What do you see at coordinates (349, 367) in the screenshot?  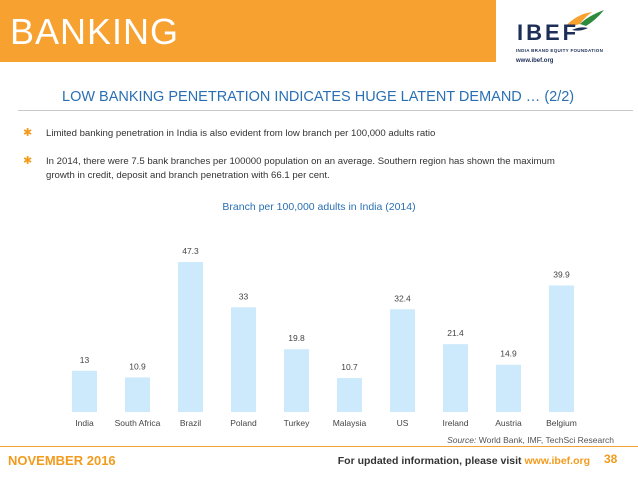 I see `data-label: 10.7` at bounding box center [349, 367].